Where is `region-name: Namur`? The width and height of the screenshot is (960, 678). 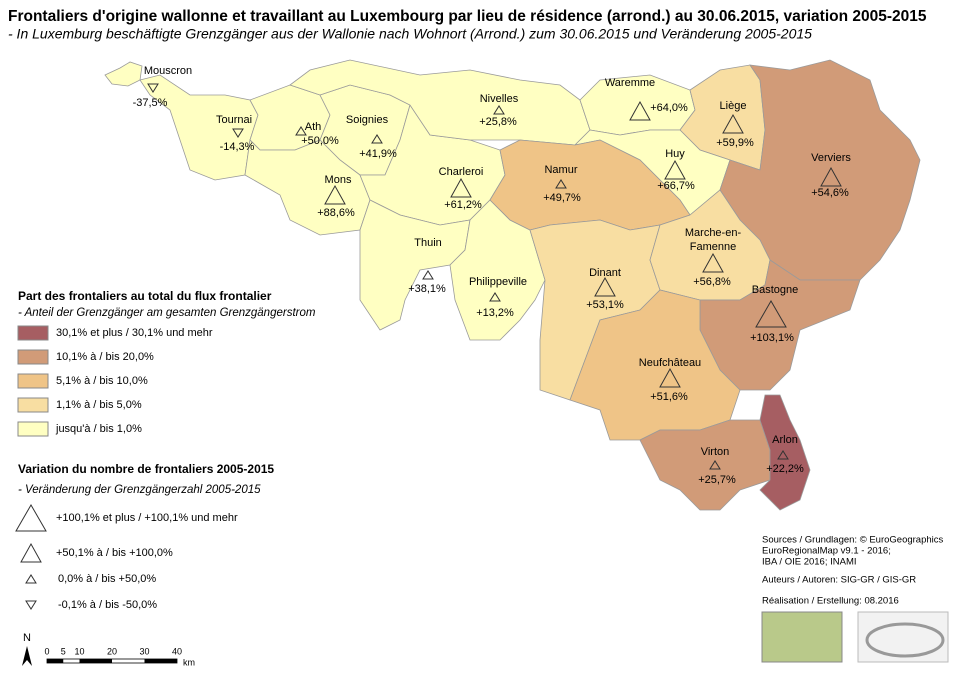
region-name: Namur is located at coordinates (560, 170).